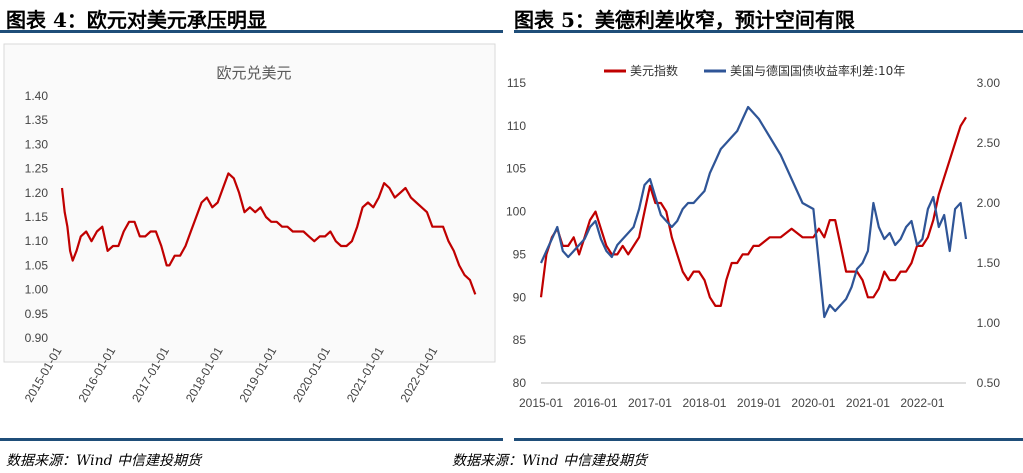  Describe the element at coordinates (520, 254) in the screenshot. I see `y-left-tick-label: 95` at that location.